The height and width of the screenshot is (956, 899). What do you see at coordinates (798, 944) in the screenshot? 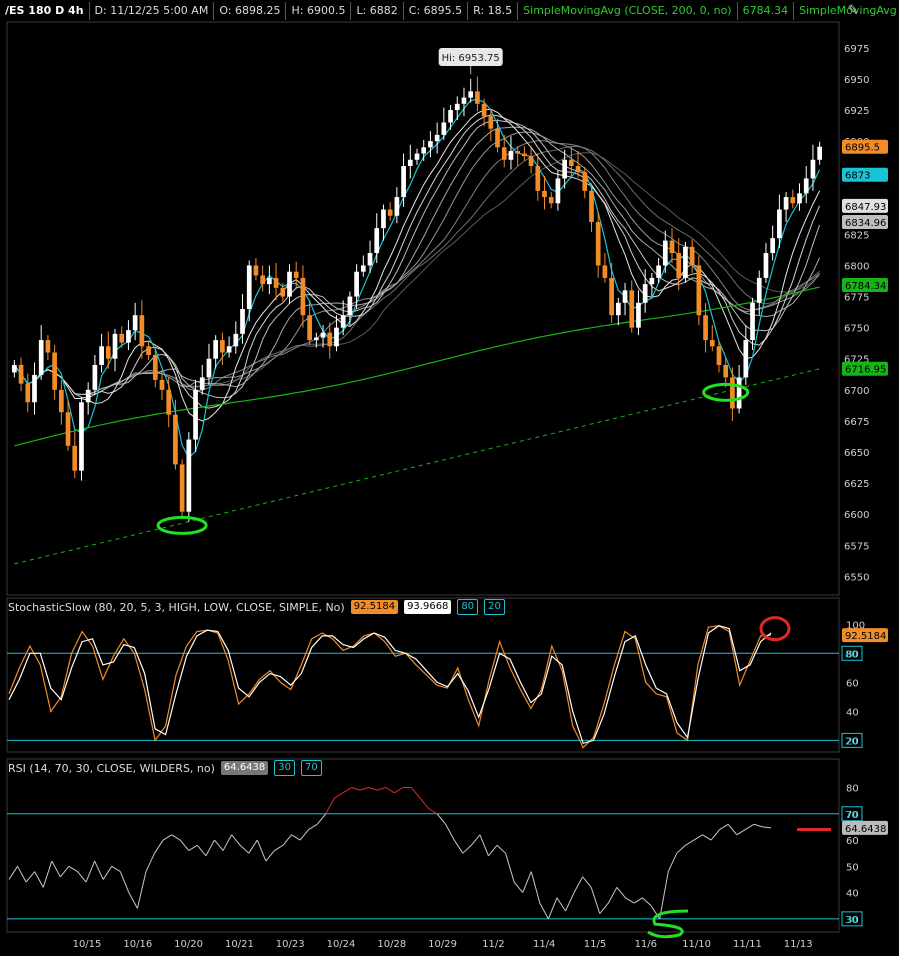
I see `date-tick-label: 11/13` at bounding box center [798, 944].